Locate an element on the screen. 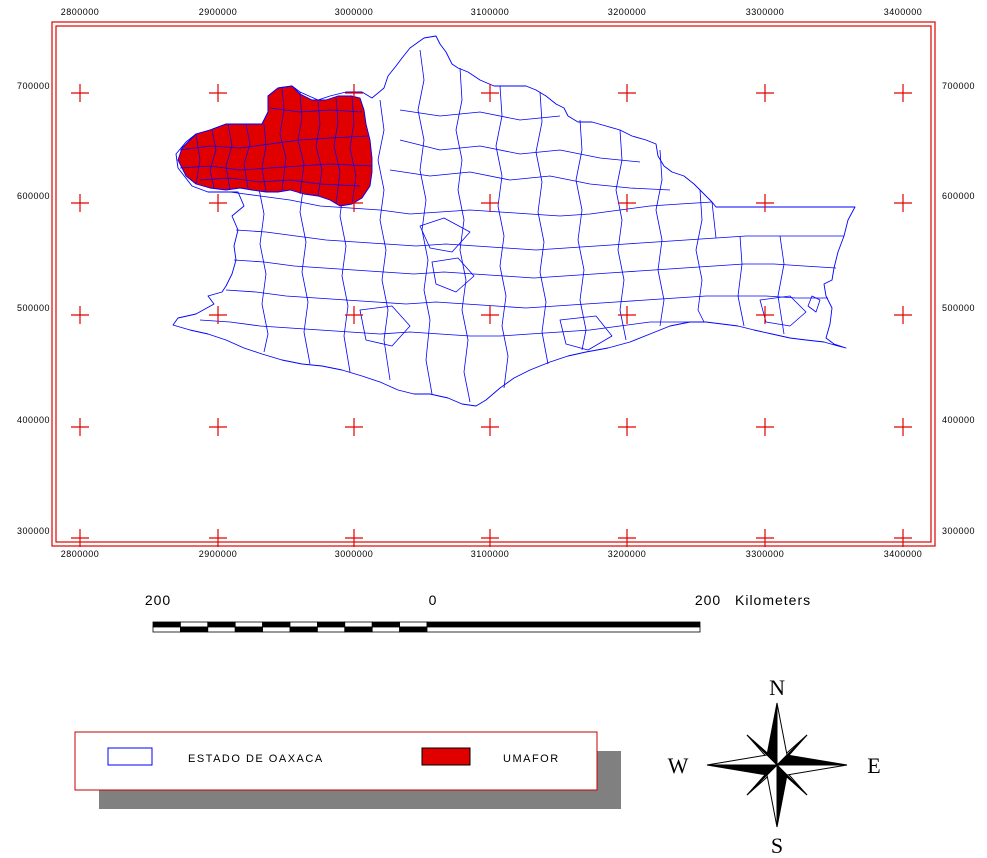 Image resolution: width=987 pixels, height=858 pixels. umafor-region is located at coordinates (275, 146).